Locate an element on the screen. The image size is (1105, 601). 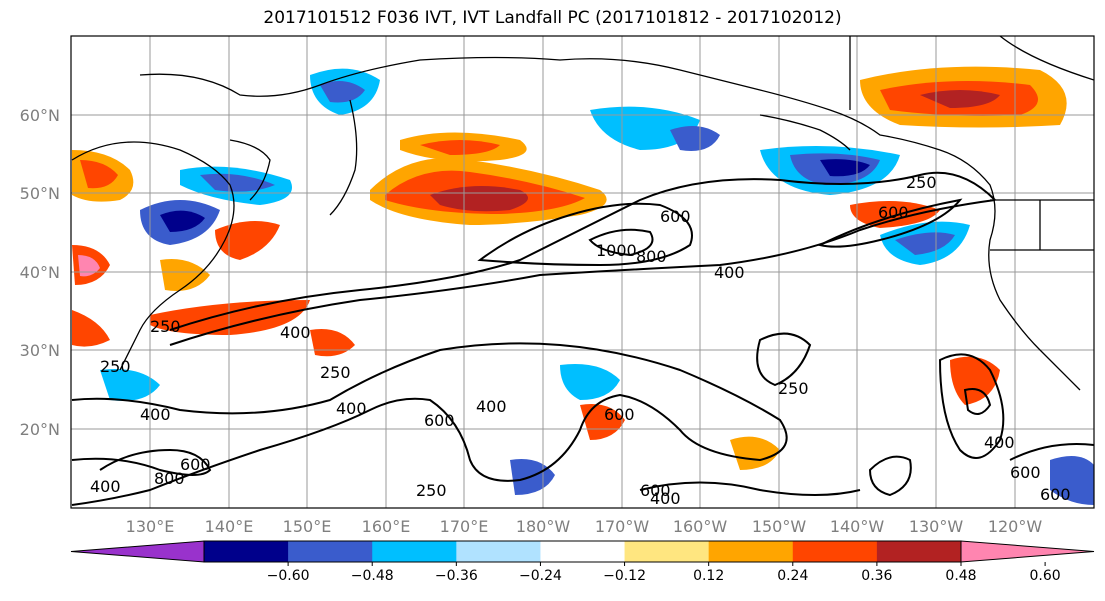
colorbar-tick-label: −0.12 is located at coordinates (624, 576).